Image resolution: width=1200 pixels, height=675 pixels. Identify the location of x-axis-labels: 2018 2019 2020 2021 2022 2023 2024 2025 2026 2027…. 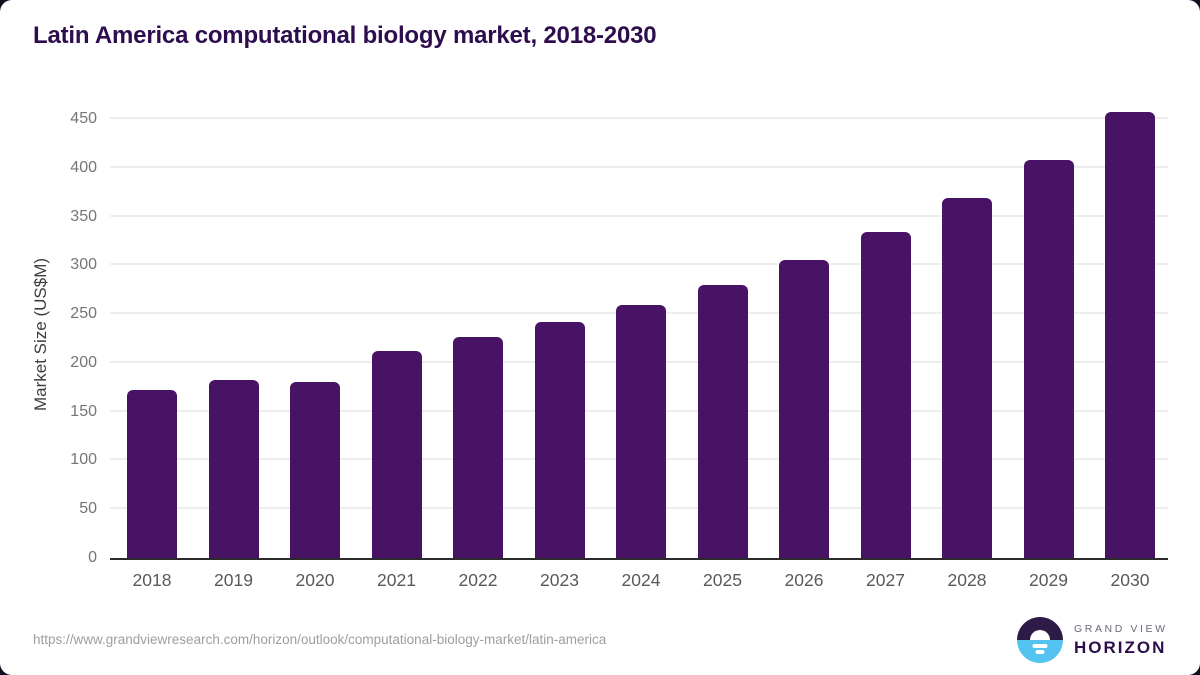
(639, 583).